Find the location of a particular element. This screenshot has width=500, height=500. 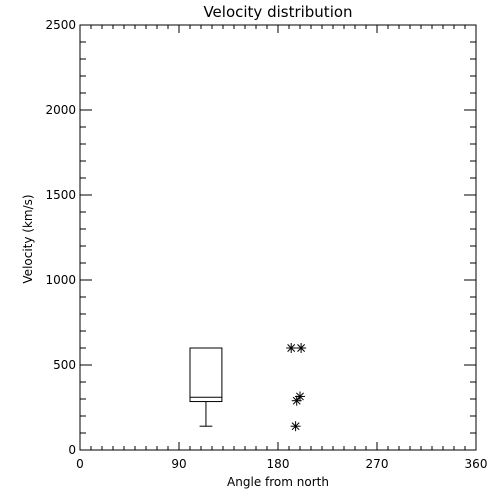

y-tick-label: 2000 is located at coordinates (60, 110).